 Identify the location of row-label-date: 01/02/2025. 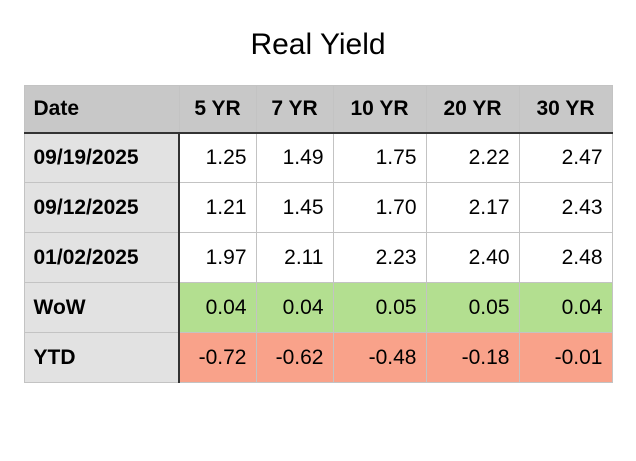
(101, 257).